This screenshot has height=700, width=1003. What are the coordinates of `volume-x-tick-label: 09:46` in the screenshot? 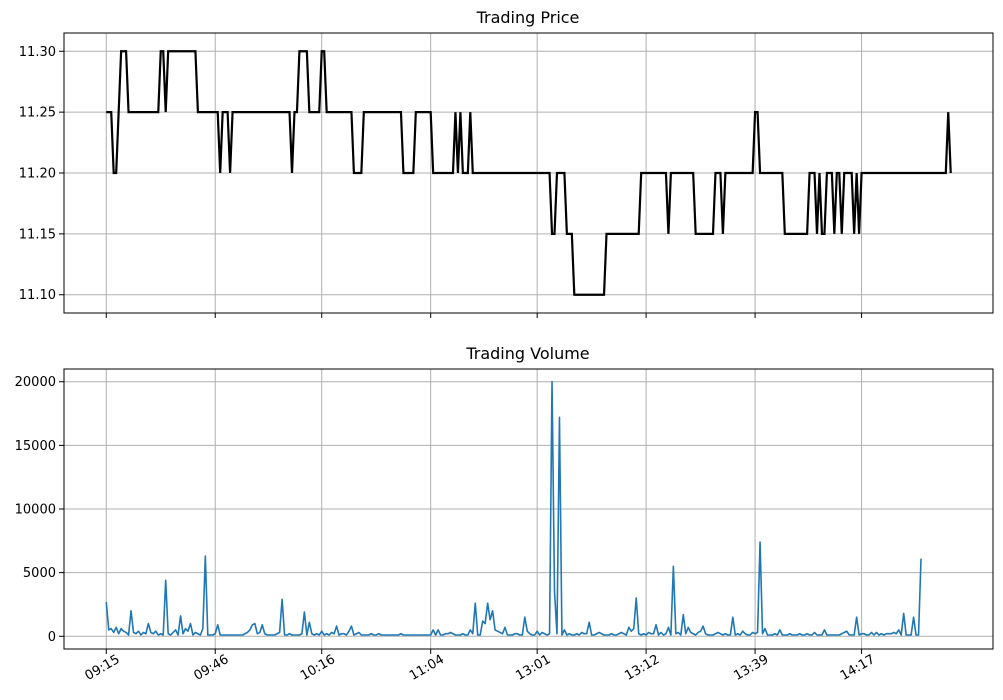 It's located at (212, 668).